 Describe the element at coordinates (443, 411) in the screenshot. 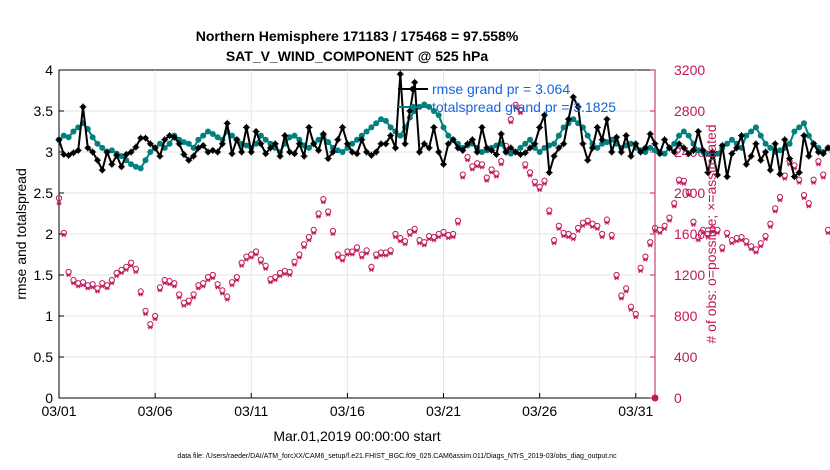

I see `x-tick-label: 03/21` at that location.